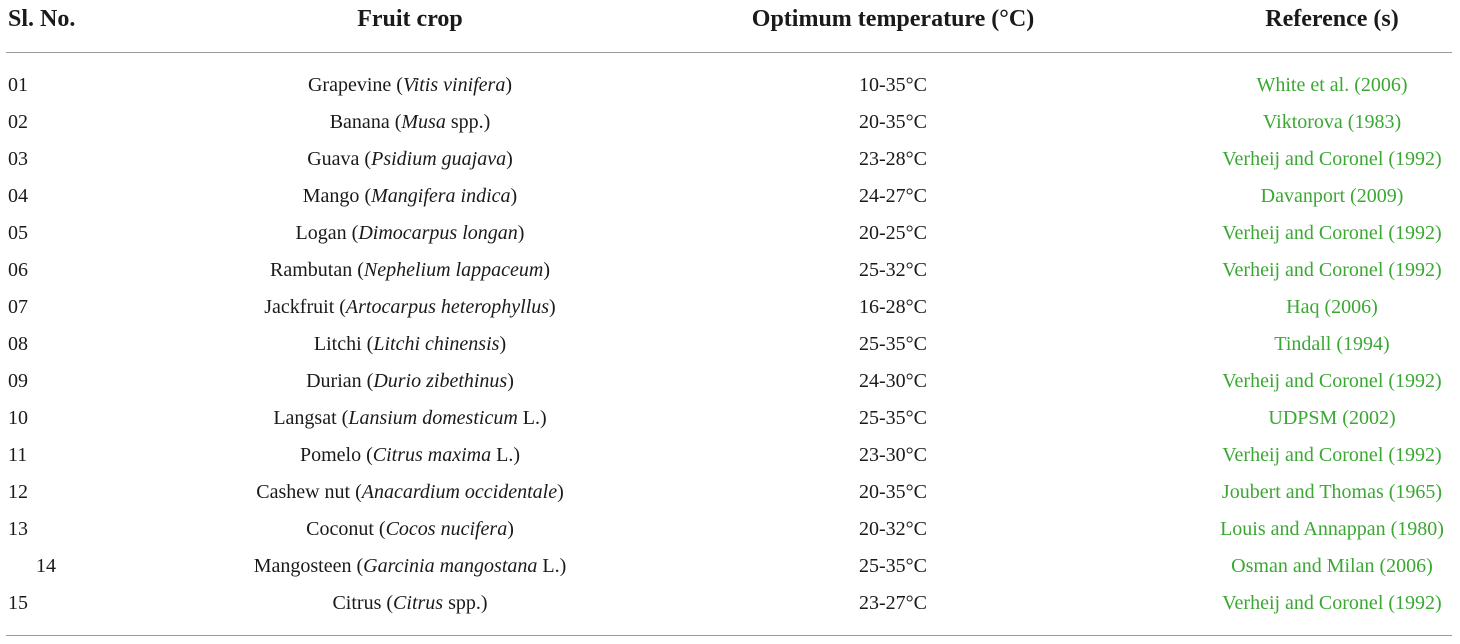 The width and height of the screenshot is (1460, 644). I want to click on optimum-temperature: 20-25°C, so click(893, 233).